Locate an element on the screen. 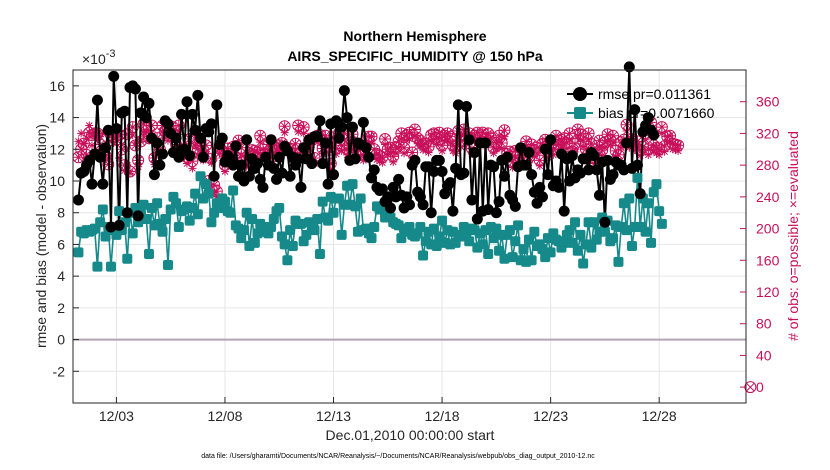 The height and width of the screenshot is (470, 830). chart-title-line-1: Northern Hemisphere is located at coordinates (414, 36).